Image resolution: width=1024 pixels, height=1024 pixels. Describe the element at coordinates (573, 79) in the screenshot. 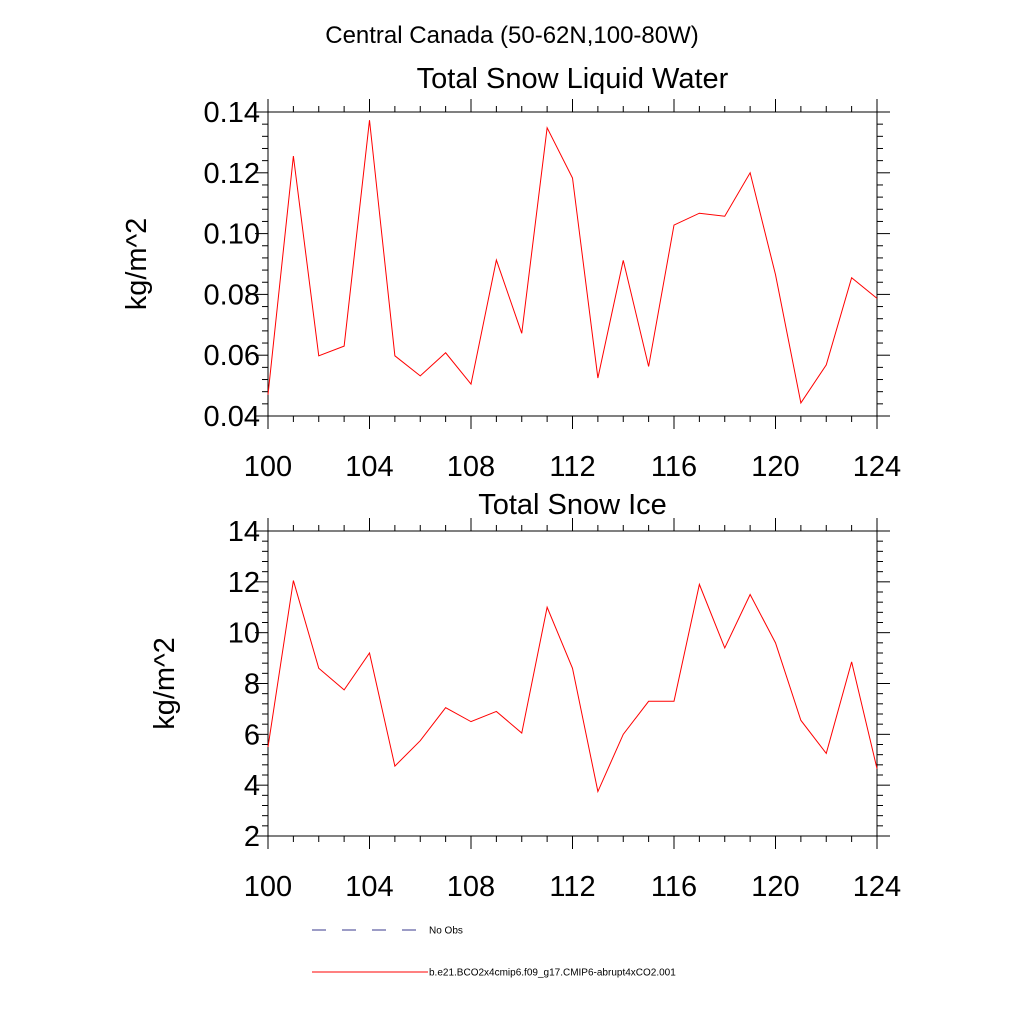

I see `panel-title: Total Snow Liquid Water` at that location.